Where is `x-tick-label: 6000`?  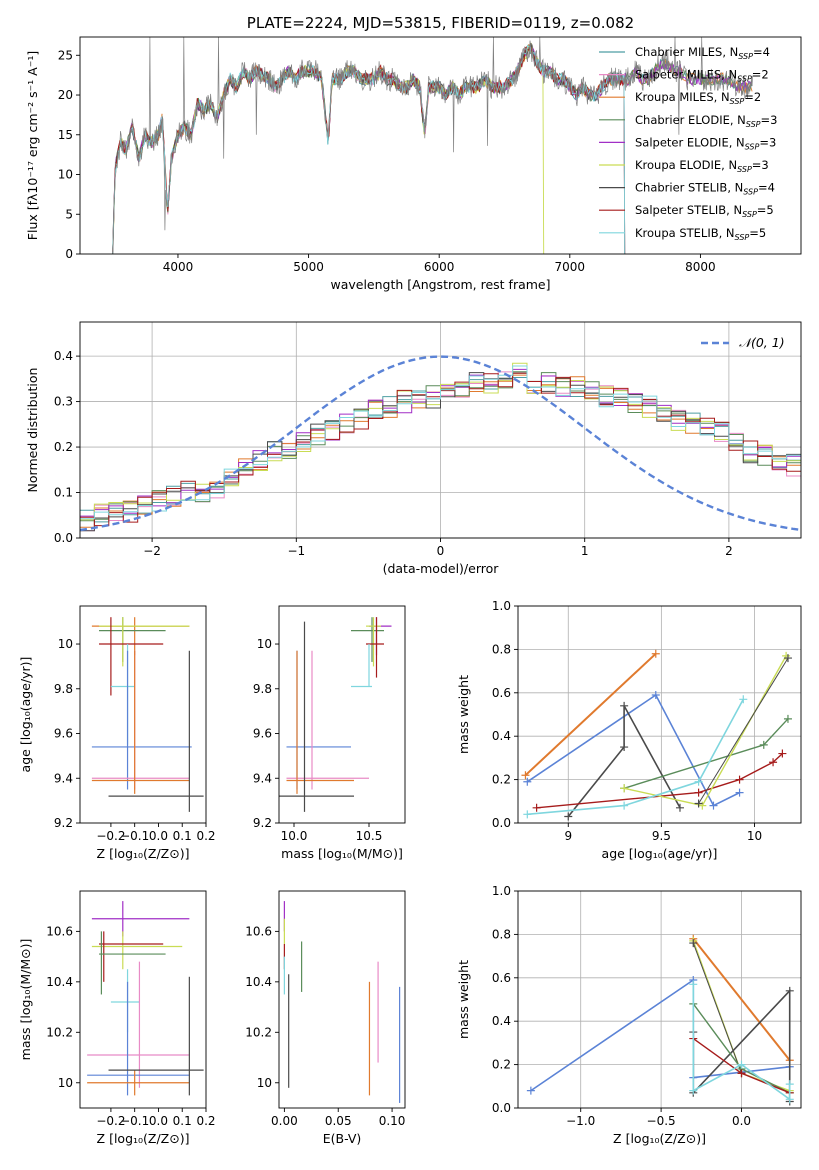 x-tick-label: 6000 is located at coordinates (439, 267).